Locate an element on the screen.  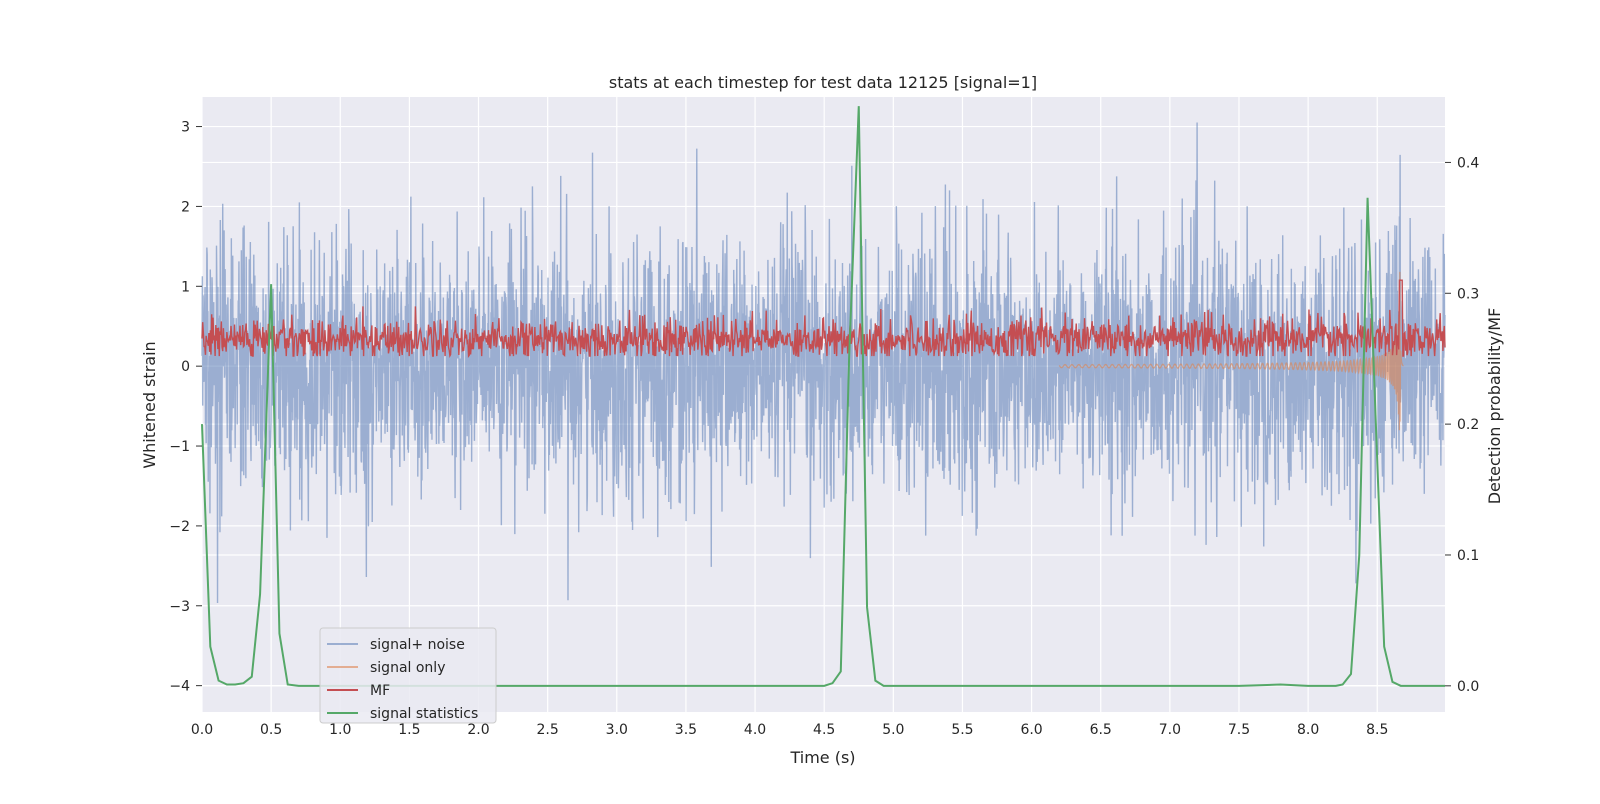
x-tick-label: 4.0 is located at coordinates (755, 730).